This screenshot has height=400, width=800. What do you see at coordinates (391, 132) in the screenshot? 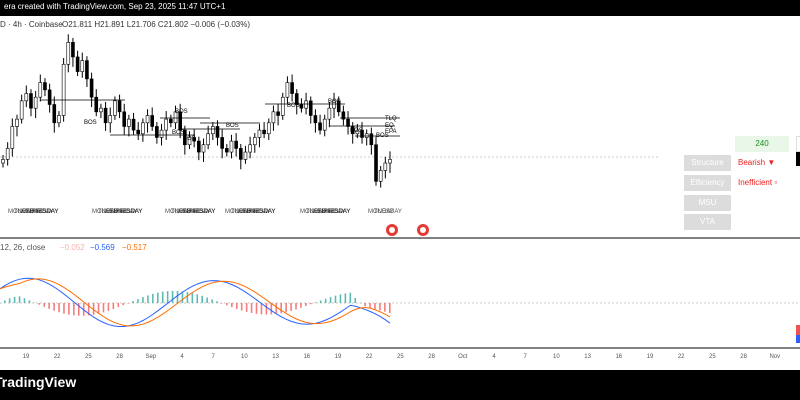
I see `chart-annotation: EPA` at bounding box center [391, 132].